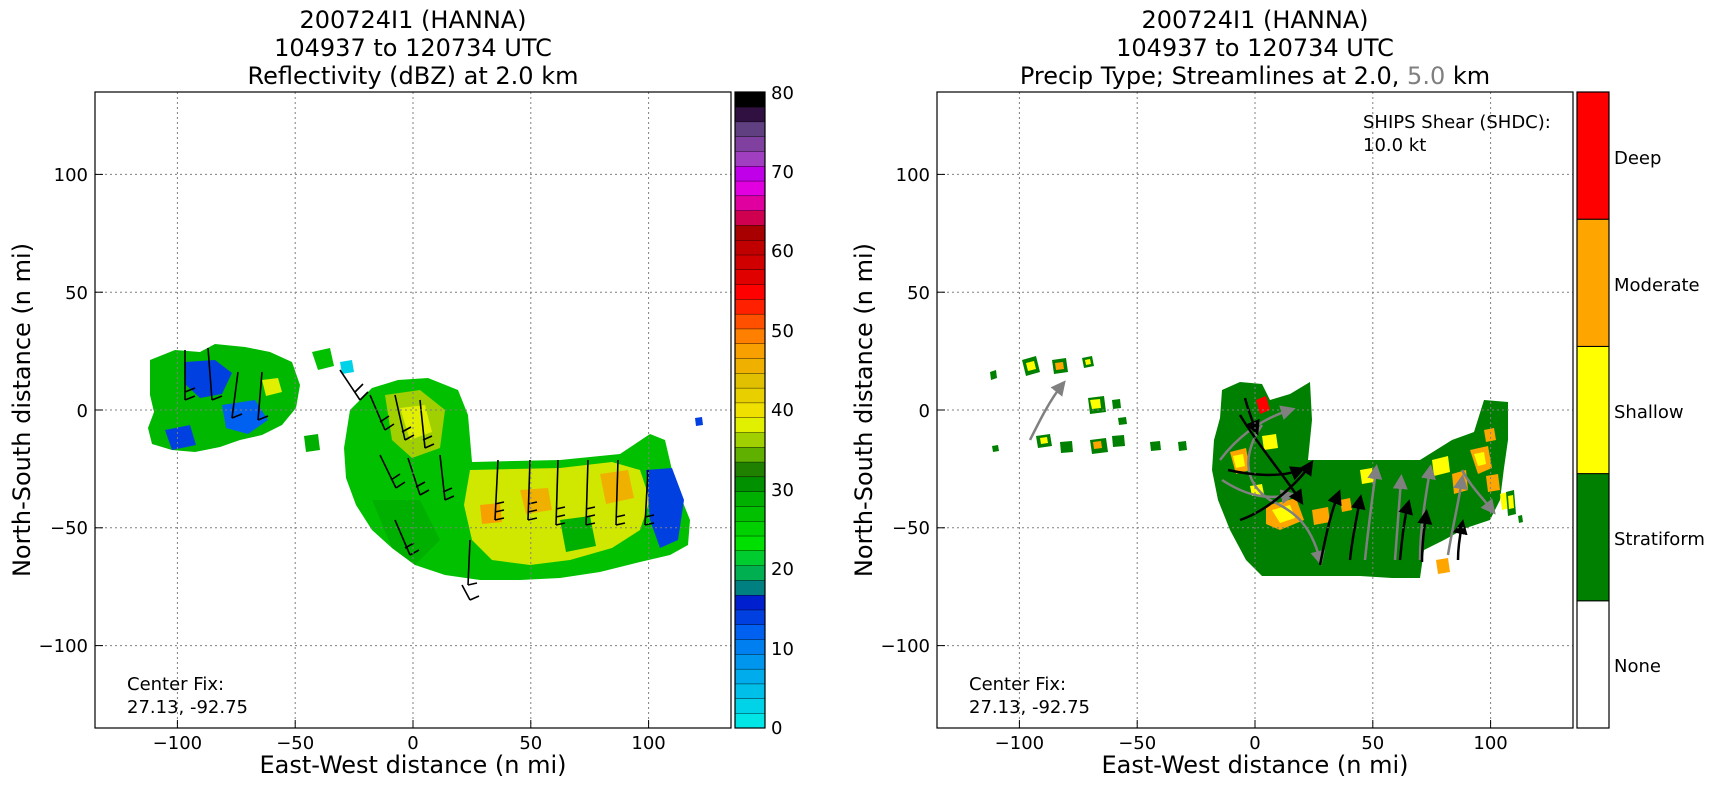 This screenshot has width=1717, height=787. Describe the element at coordinates (1254, 765) in the screenshot. I see `x-axis-label: East-West distance (n mi)` at that location.